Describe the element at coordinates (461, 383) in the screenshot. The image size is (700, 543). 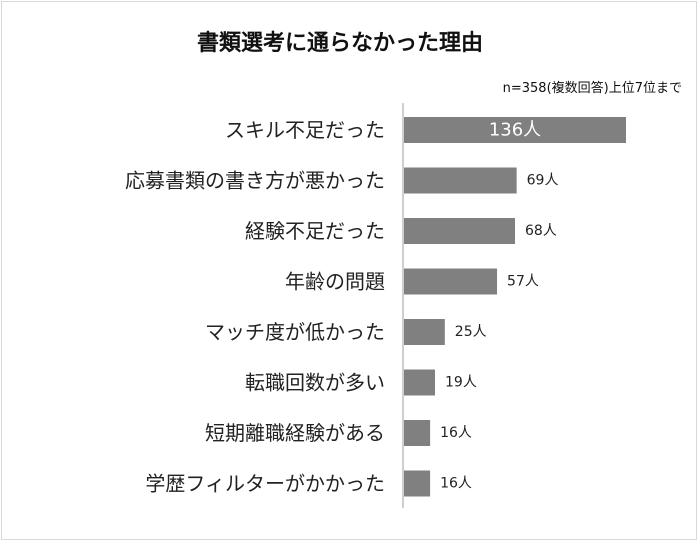
I see `value-label: 19人` at that location.